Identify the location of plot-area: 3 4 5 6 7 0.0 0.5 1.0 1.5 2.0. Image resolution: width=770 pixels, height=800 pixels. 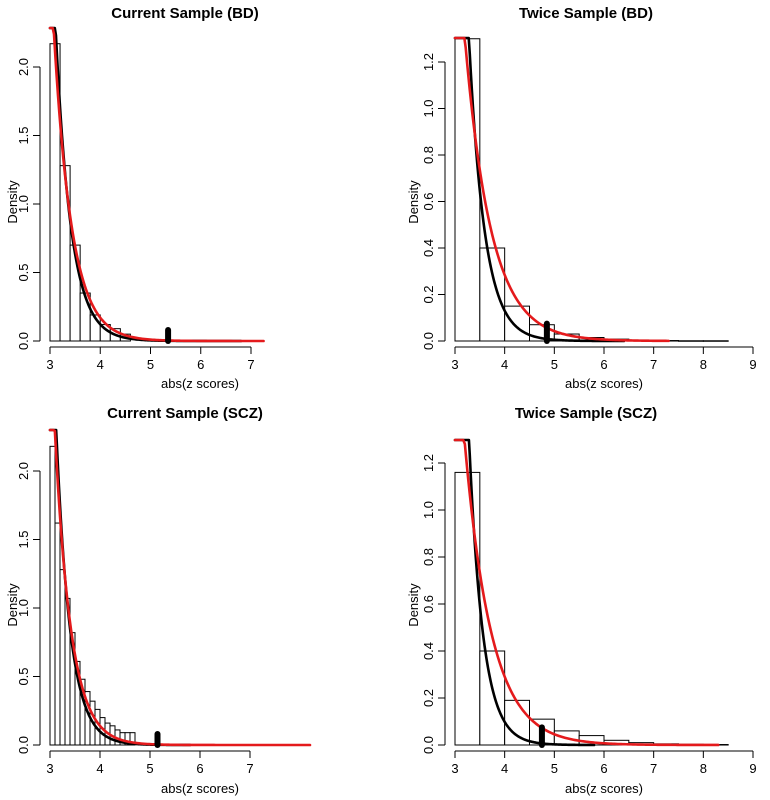
(140, 199).